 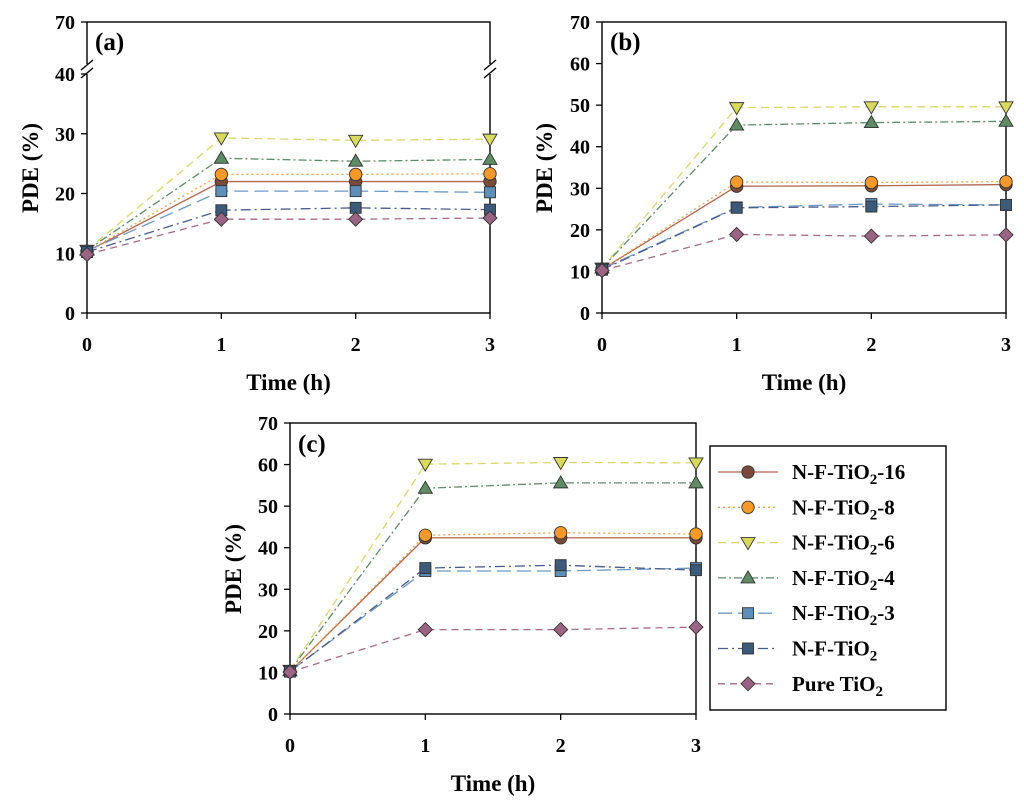 I want to click on plot-frame, so click(x=288, y=167).